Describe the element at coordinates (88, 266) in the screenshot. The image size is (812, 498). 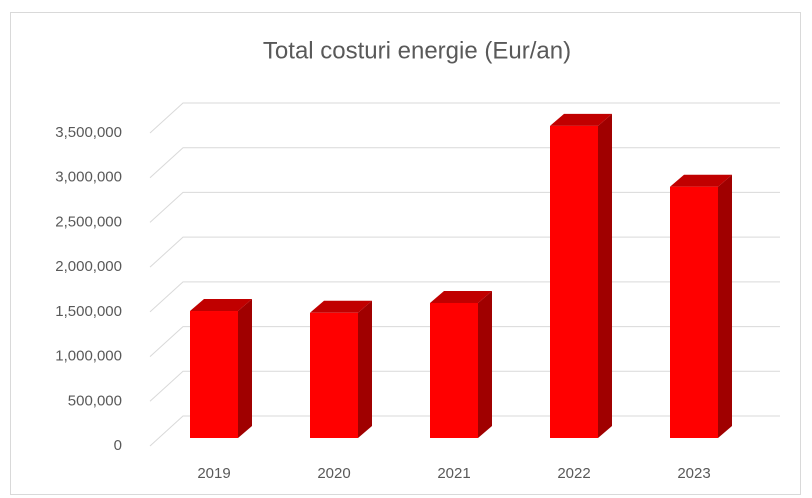
I see `y-tick-label: 2,000,000` at that location.